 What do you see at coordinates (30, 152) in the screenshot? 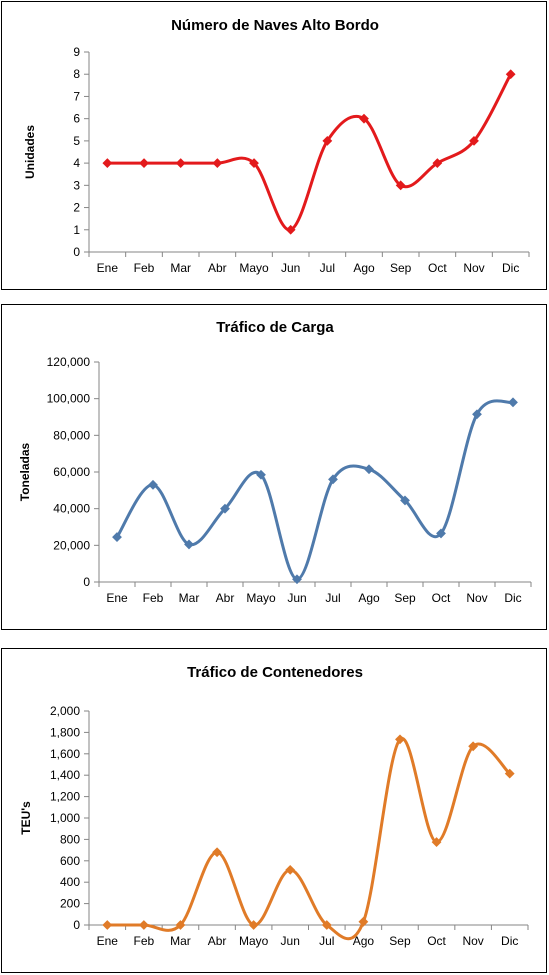
I see `y-axis-label: Unidades` at bounding box center [30, 152].